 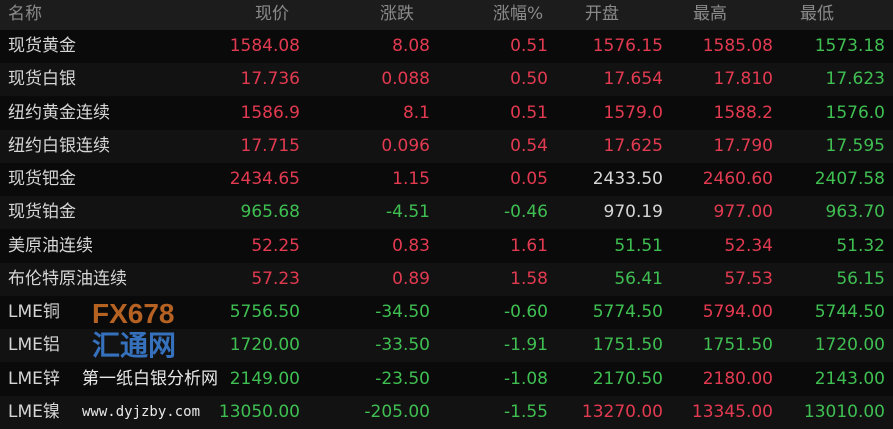 I want to click on cell-low: 2143.00, so click(x=849, y=378).